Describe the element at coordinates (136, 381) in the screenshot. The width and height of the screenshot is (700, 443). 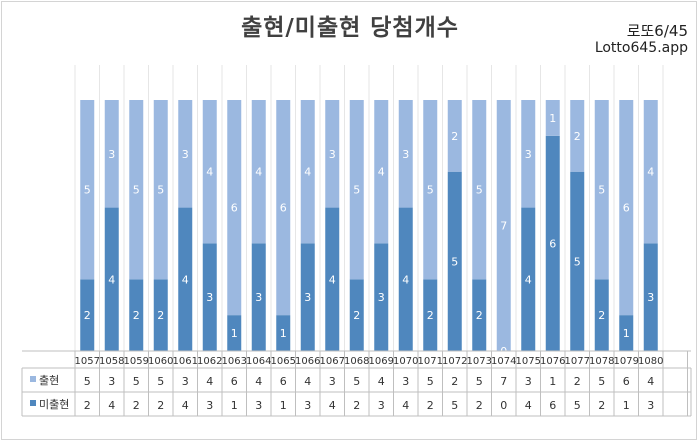
I see `table-cell-appear: 5` at that location.